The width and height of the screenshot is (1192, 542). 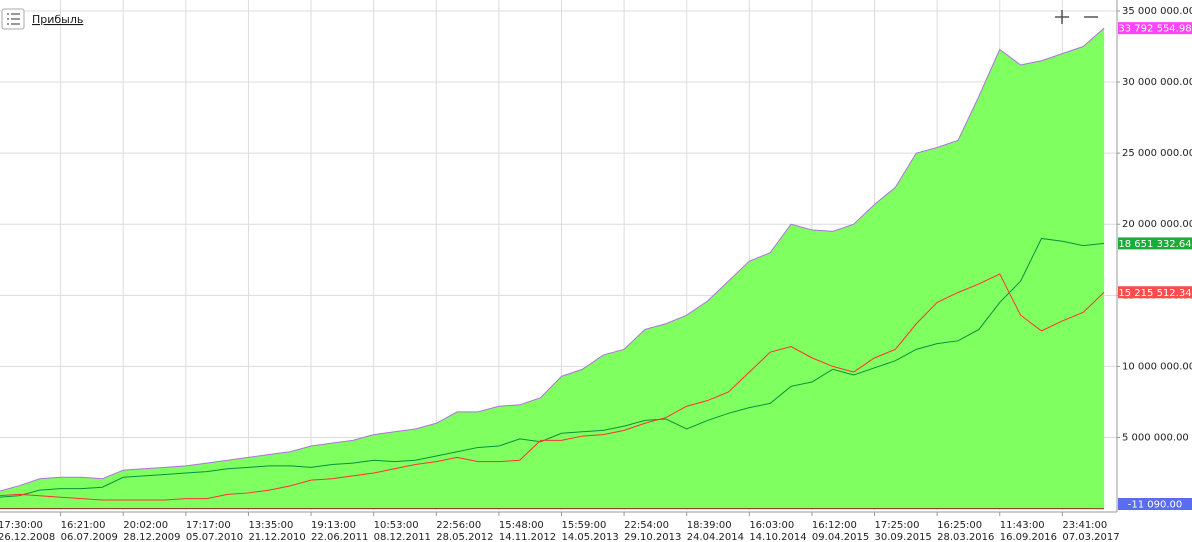 I want to click on x-tick-time: 17:25:00, so click(x=897, y=525).